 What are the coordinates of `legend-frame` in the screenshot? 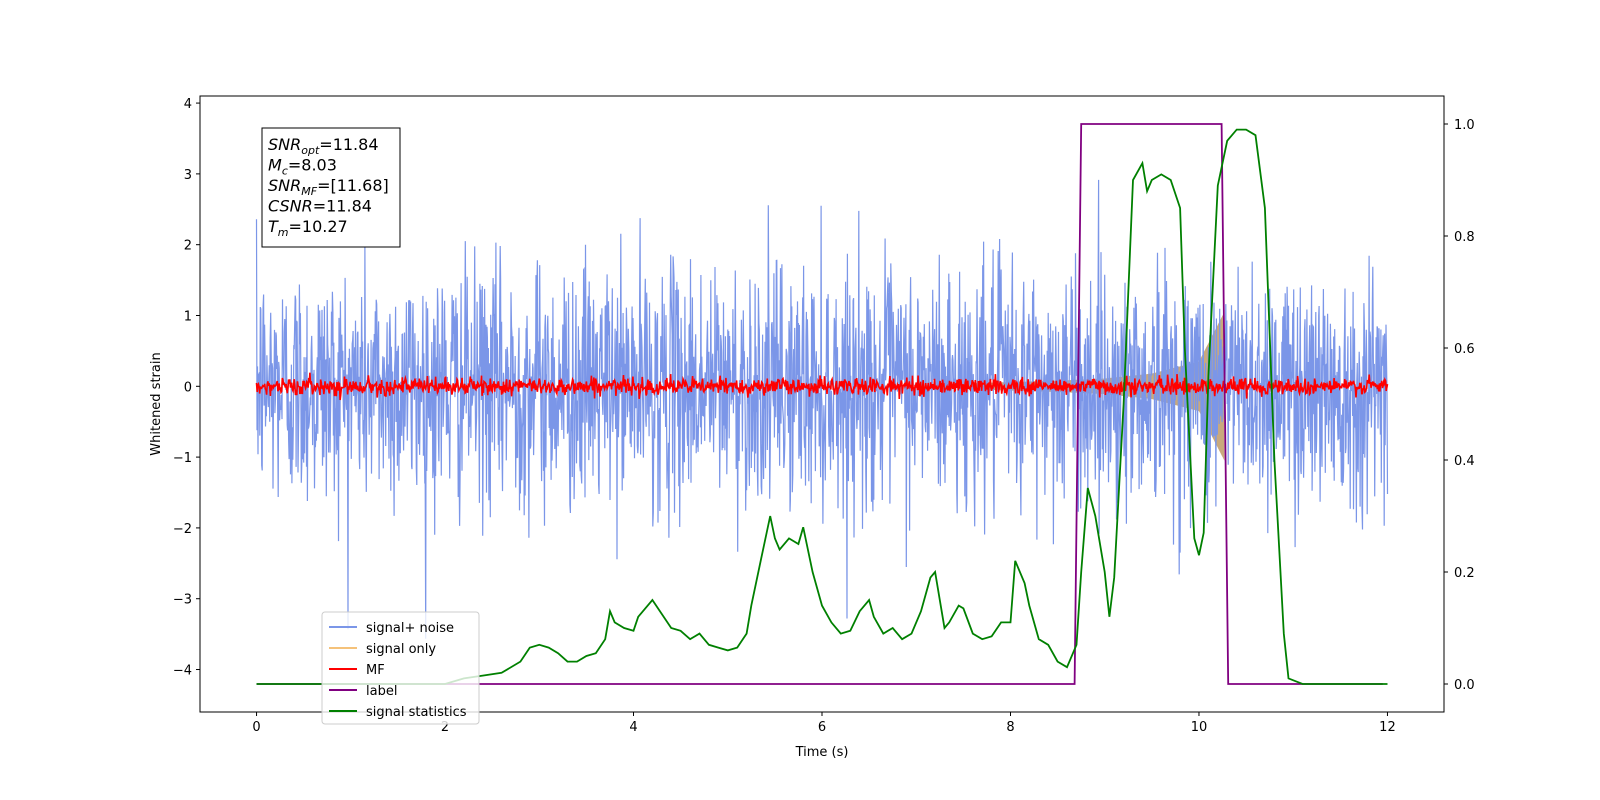 It's located at (400, 668).